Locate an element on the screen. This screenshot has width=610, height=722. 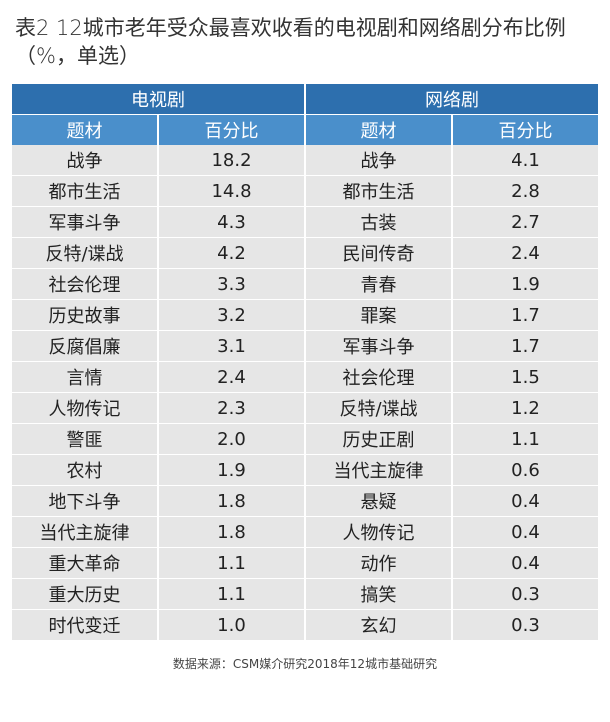
data-source-note: 数据来源：CSM媒介研究2018年12城市基础研究 is located at coordinates (305, 664).